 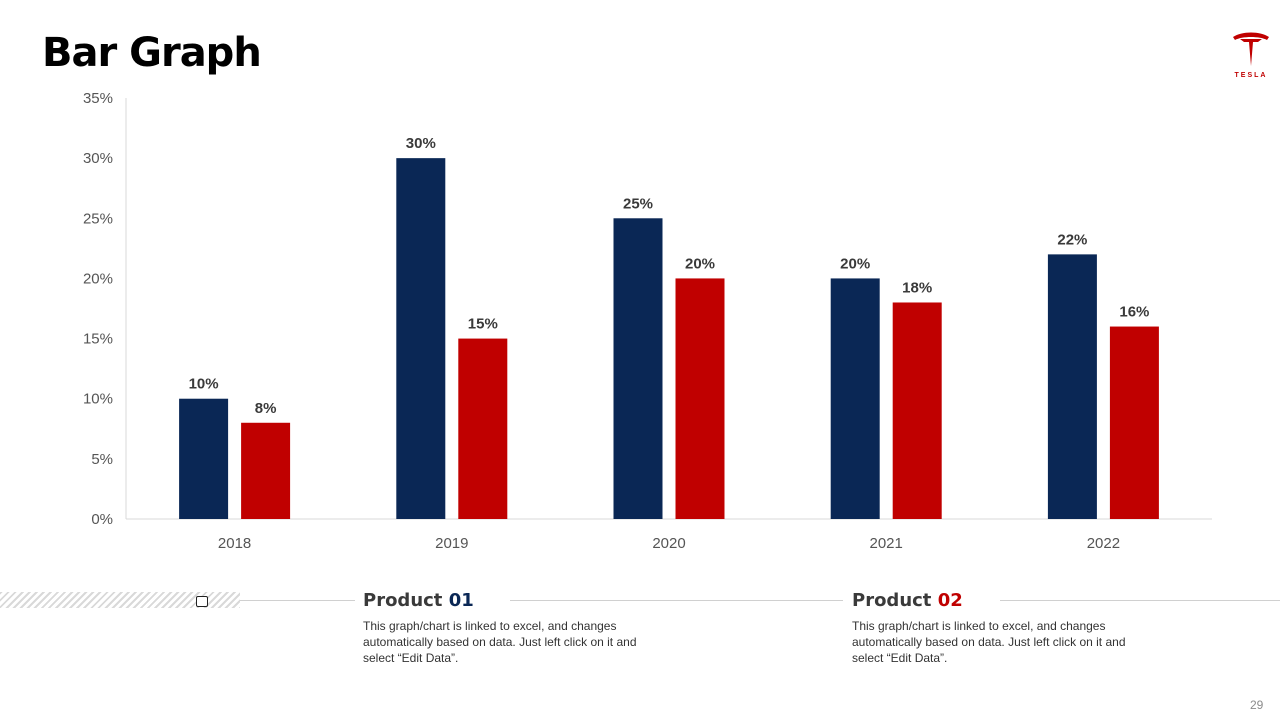 What do you see at coordinates (1134, 422) in the screenshot?
I see `bar-product-02-2022` at bounding box center [1134, 422].